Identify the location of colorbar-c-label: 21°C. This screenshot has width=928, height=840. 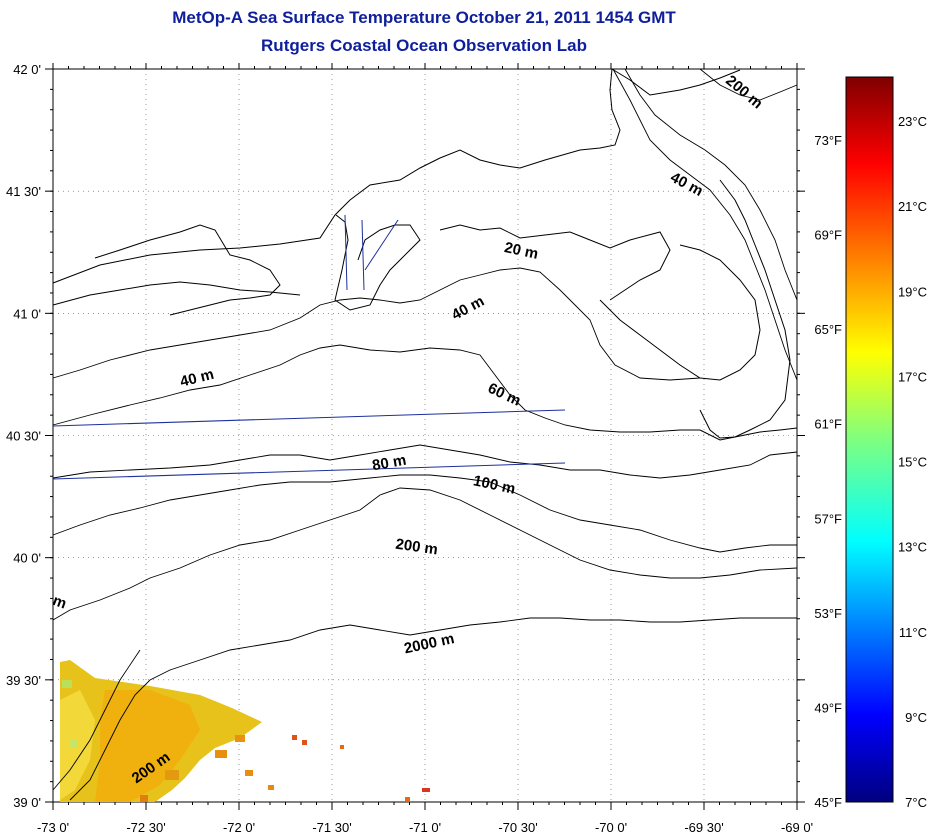
(912, 206).